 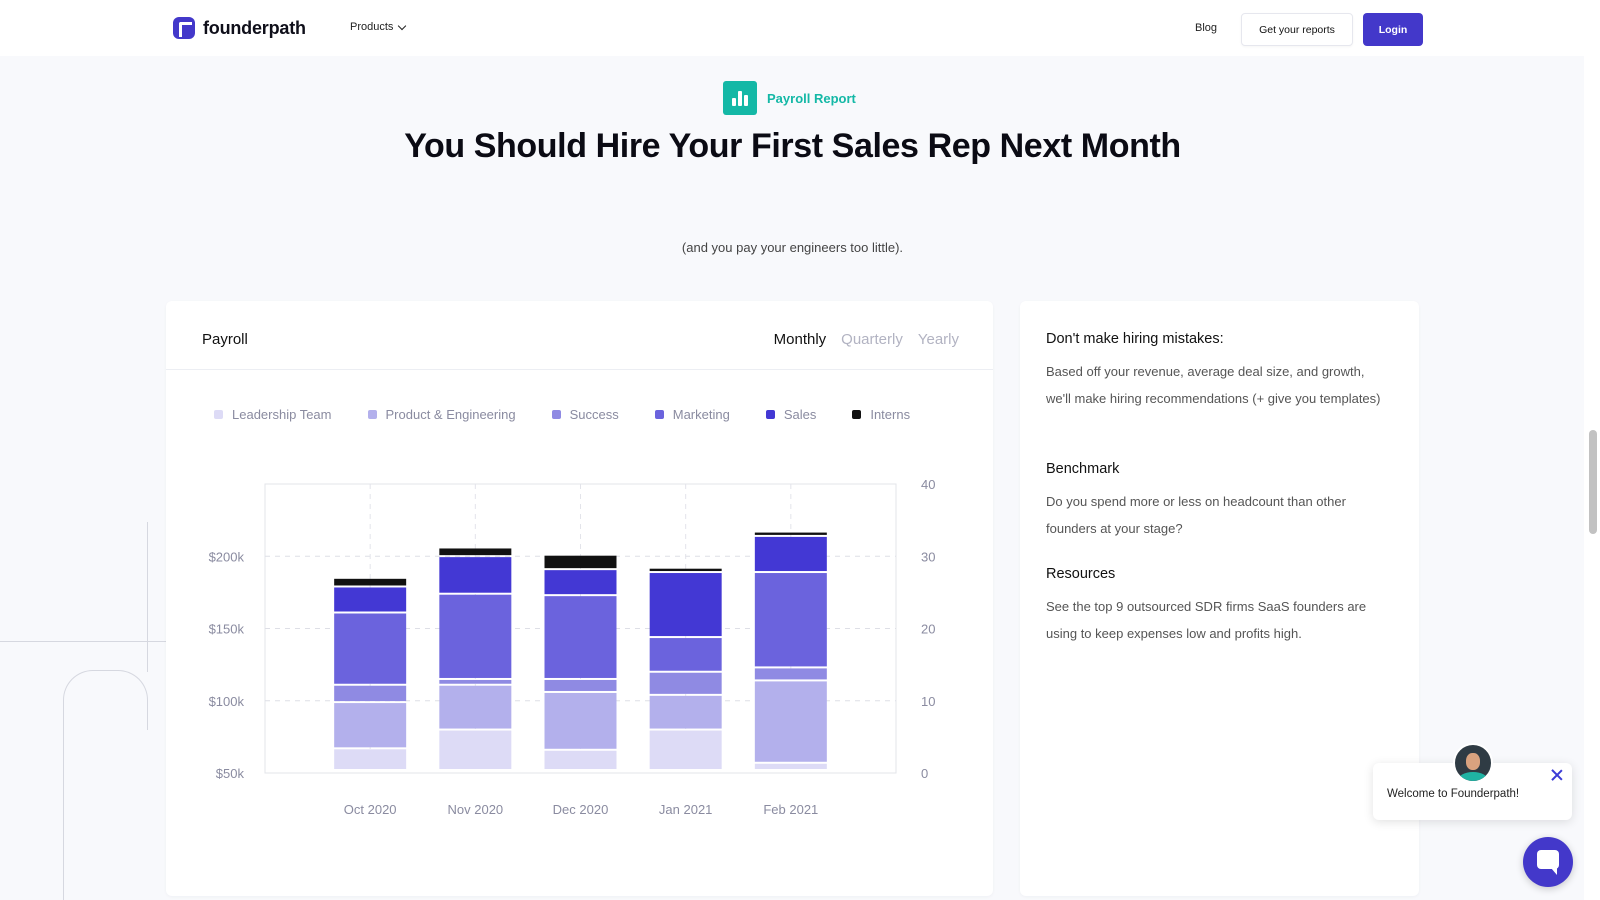 I want to click on x-tick-label: Nov 2020, so click(x=476, y=809).